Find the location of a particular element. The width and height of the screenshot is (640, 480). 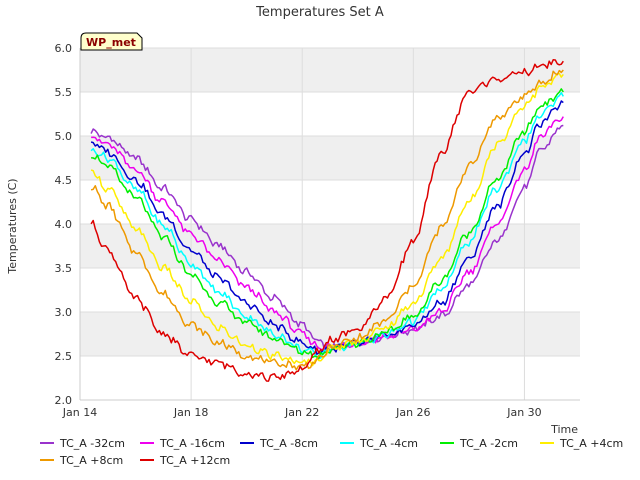

y-axis-ticks: 2.0 2.5 3.0 3.5 4.0 4.5 5.0 5.5 6.0 is located at coordinates (64, 224).